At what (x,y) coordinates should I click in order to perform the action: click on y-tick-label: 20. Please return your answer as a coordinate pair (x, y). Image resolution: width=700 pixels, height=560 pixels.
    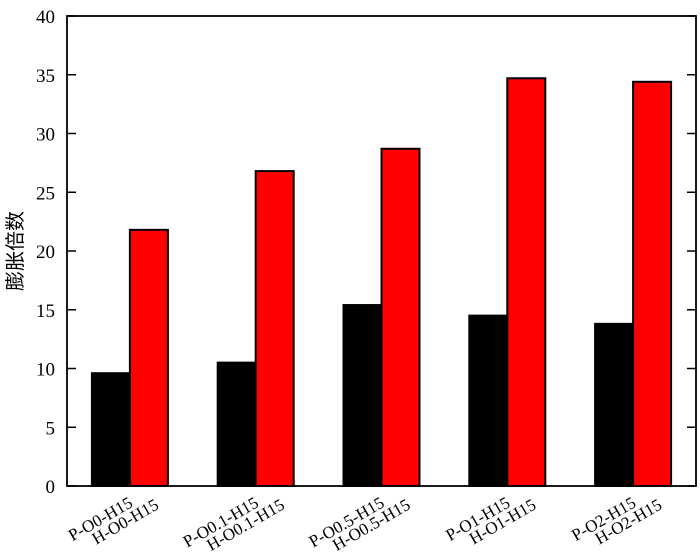
    Looking at the image, I should click on (45, 252).